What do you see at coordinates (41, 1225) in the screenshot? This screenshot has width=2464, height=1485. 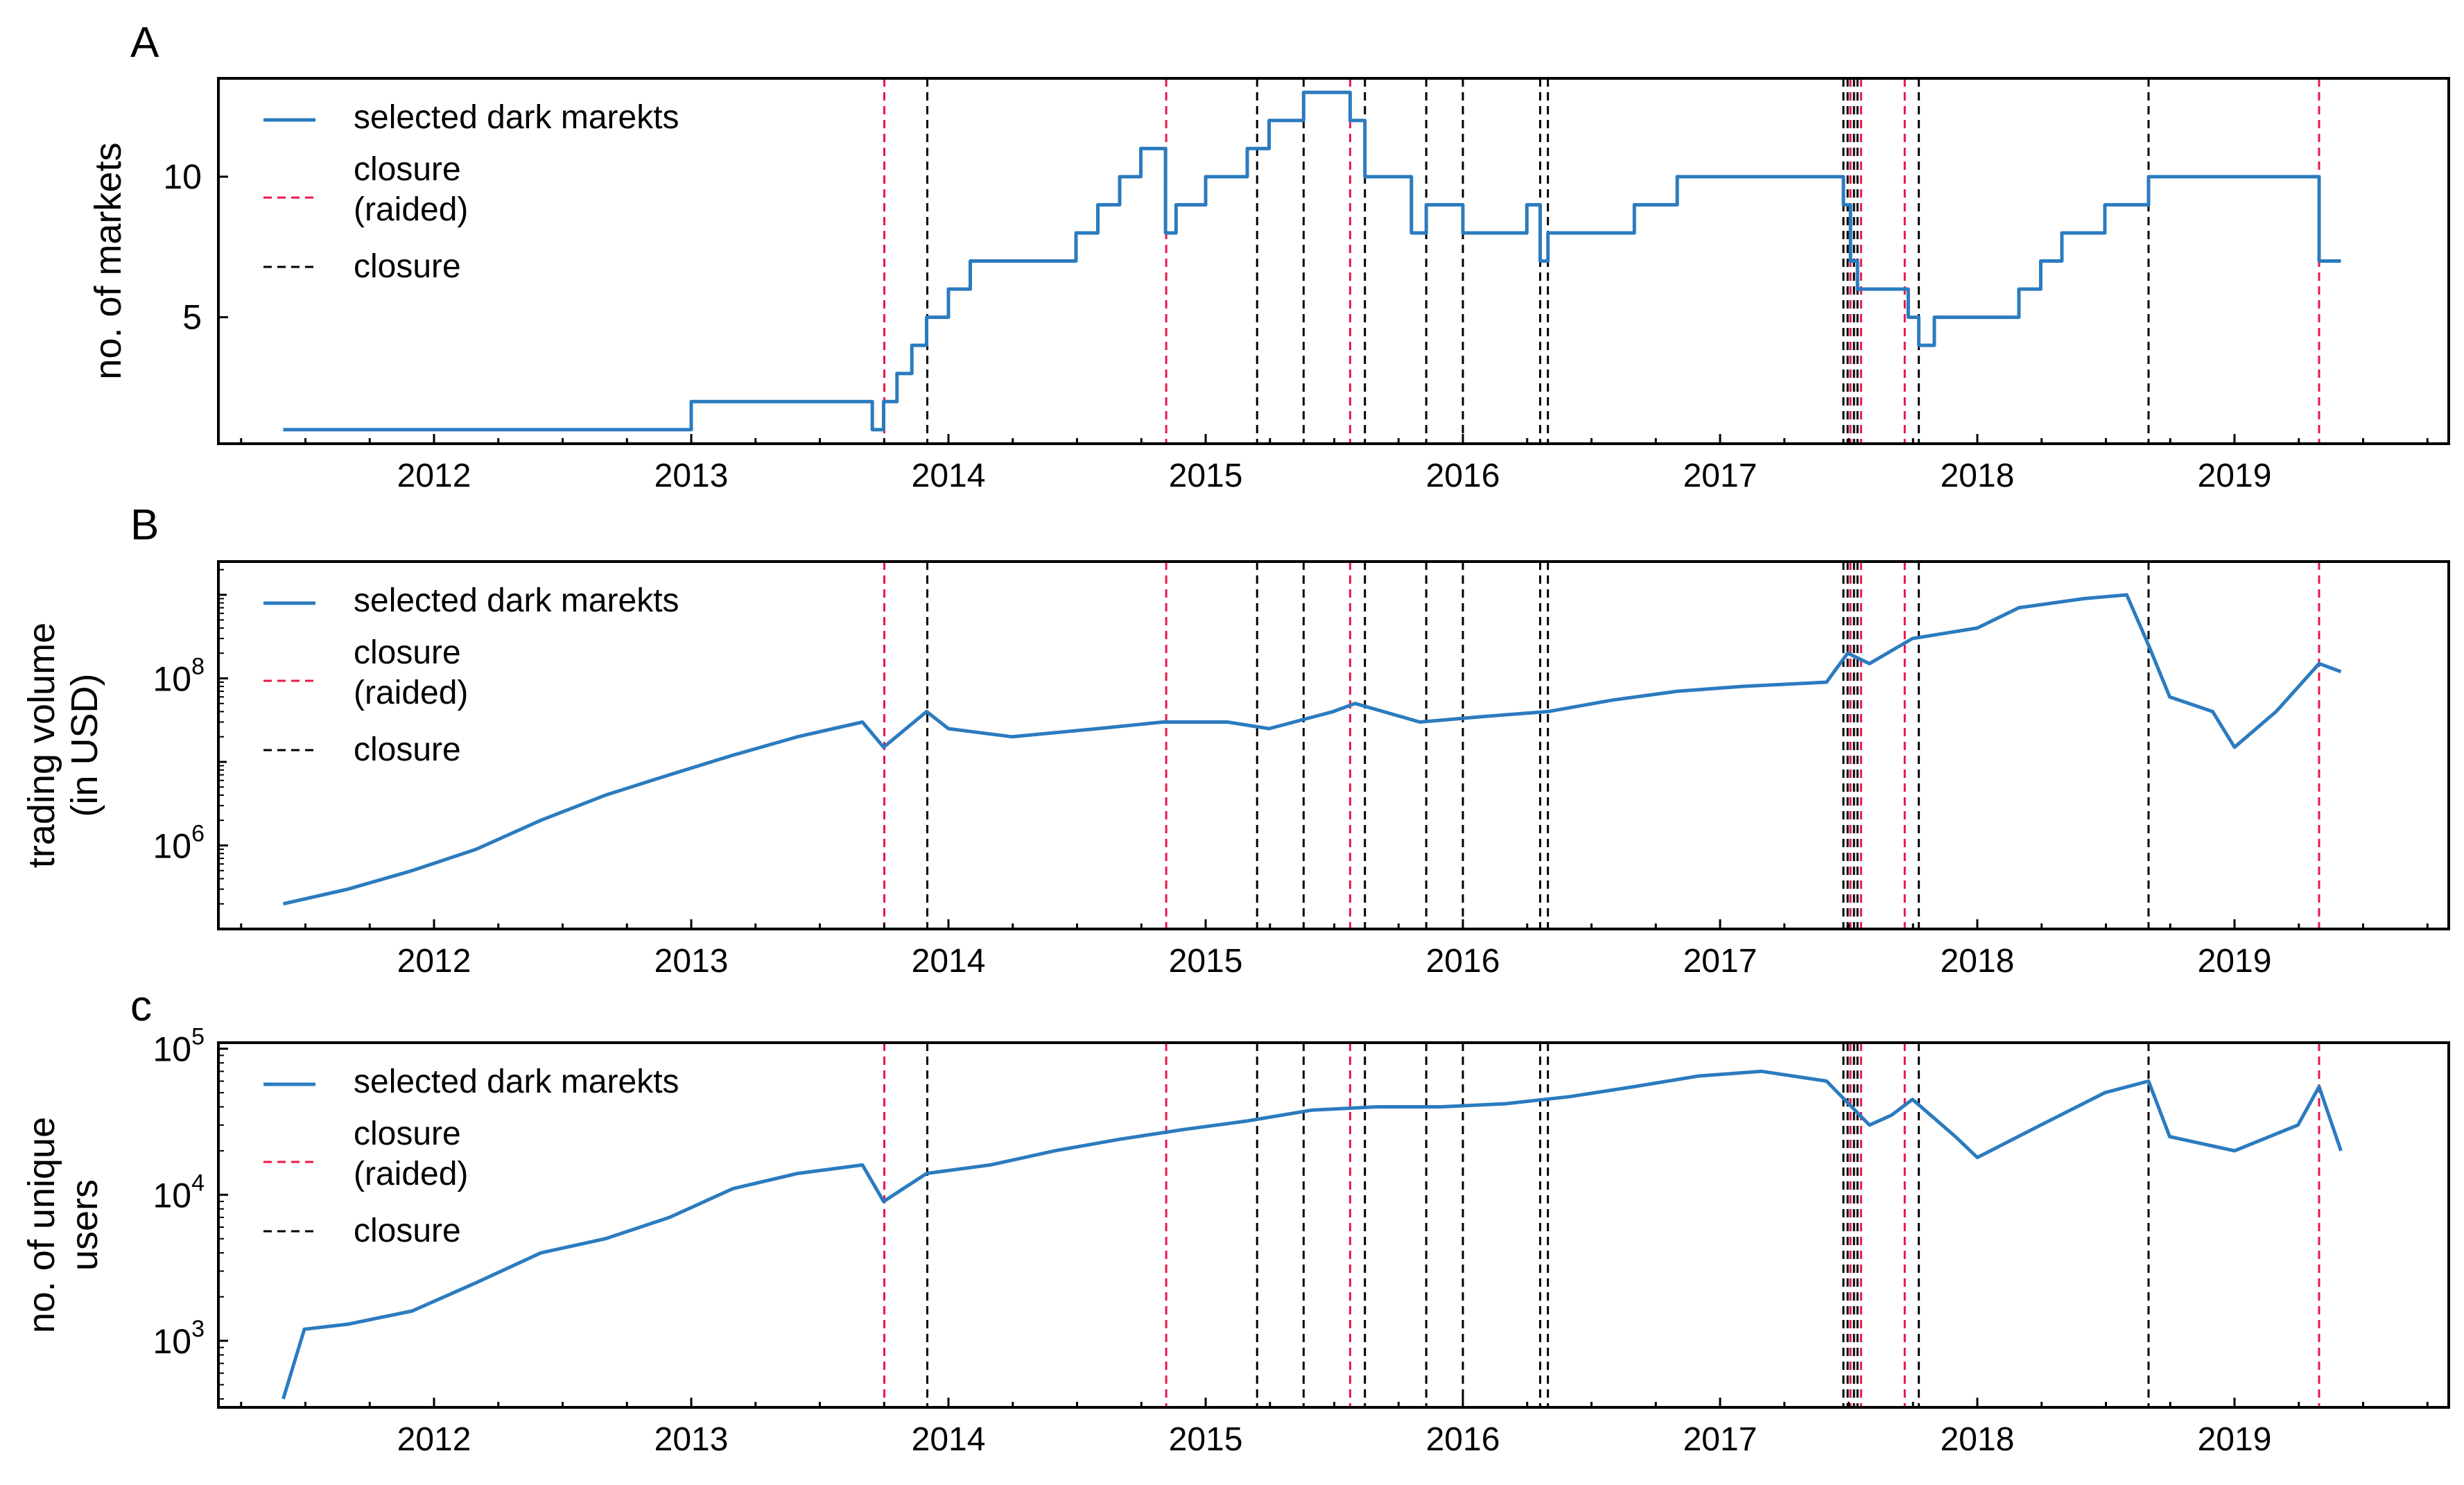 I see `y-axis-label: no. of unique` at bounding box center [41, 1225].